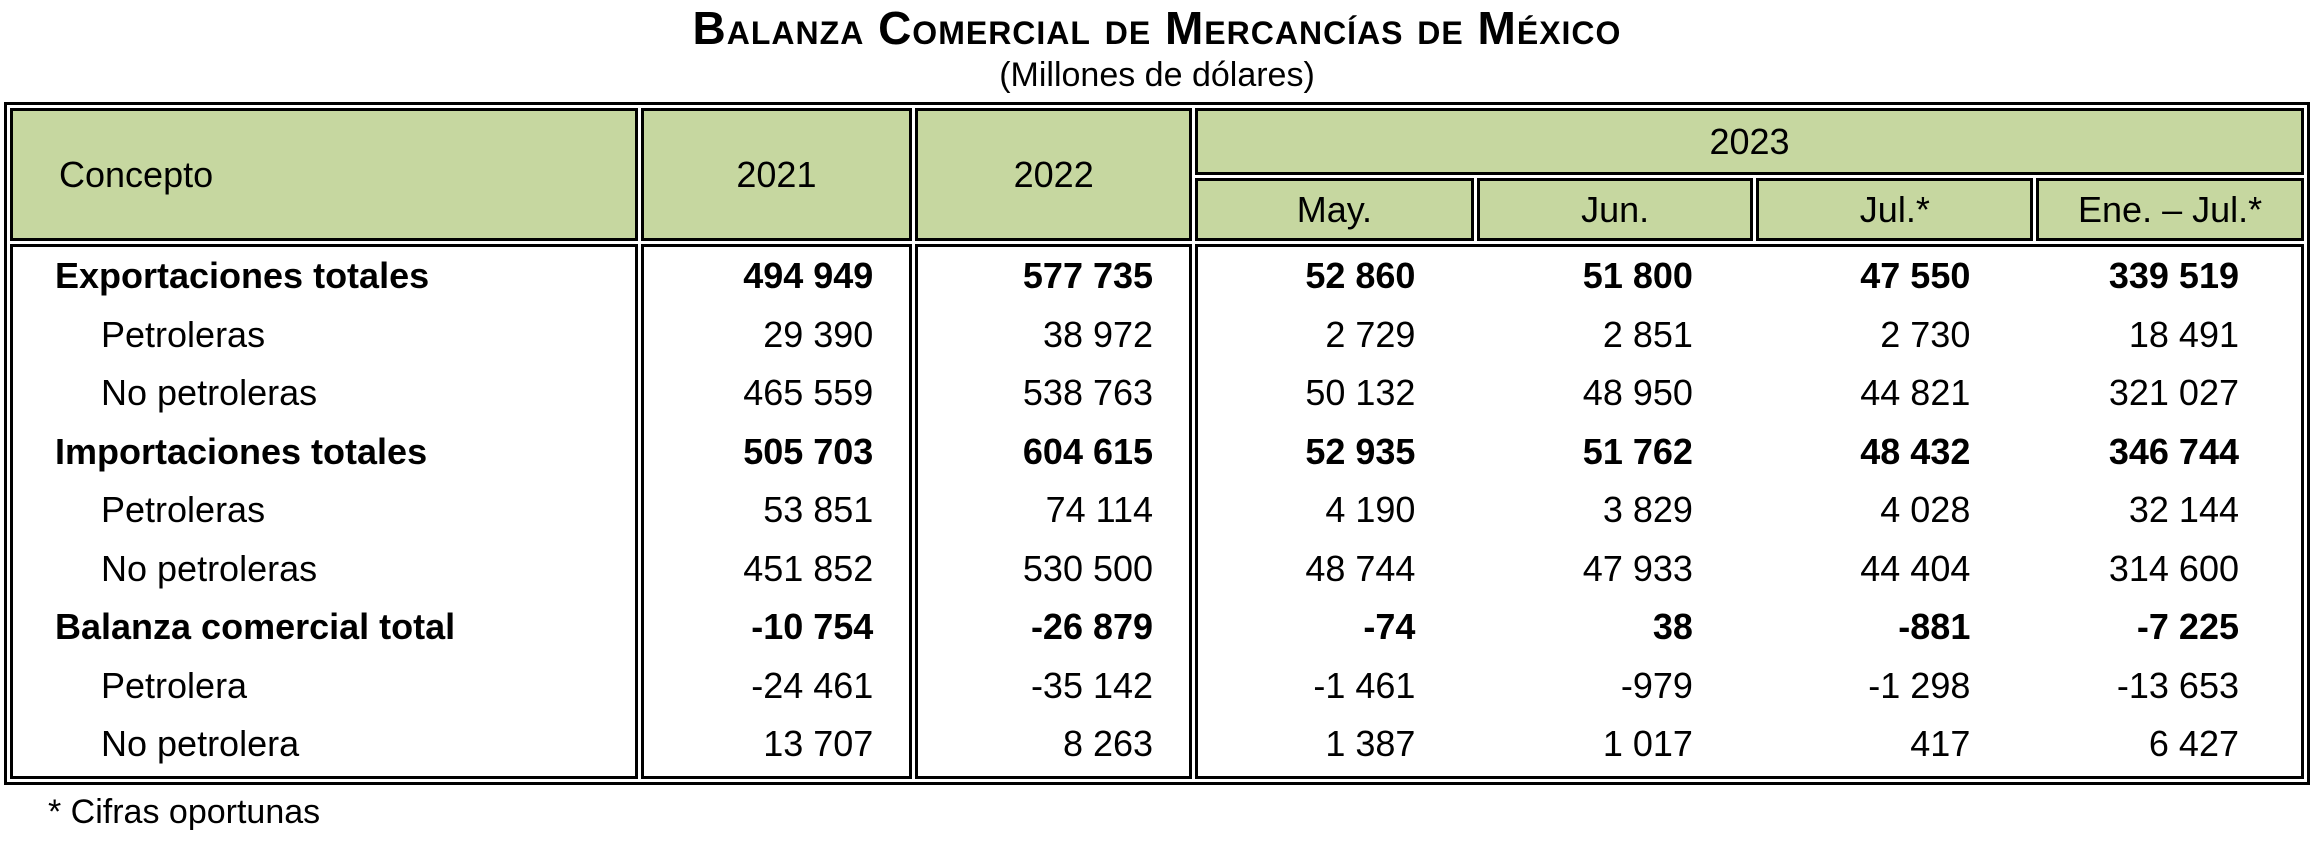 This screenshot has height=844, width=2314. What do you see at coordinates (2183, 334) in the screenshot?
I see `cell-value: 18 491` at bounding box center [2183, 334].